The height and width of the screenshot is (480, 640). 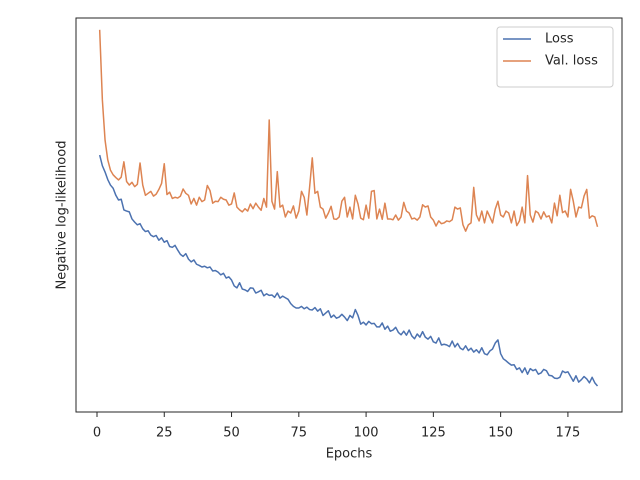 I want to click on legend-box, so click(x=555, y=57).